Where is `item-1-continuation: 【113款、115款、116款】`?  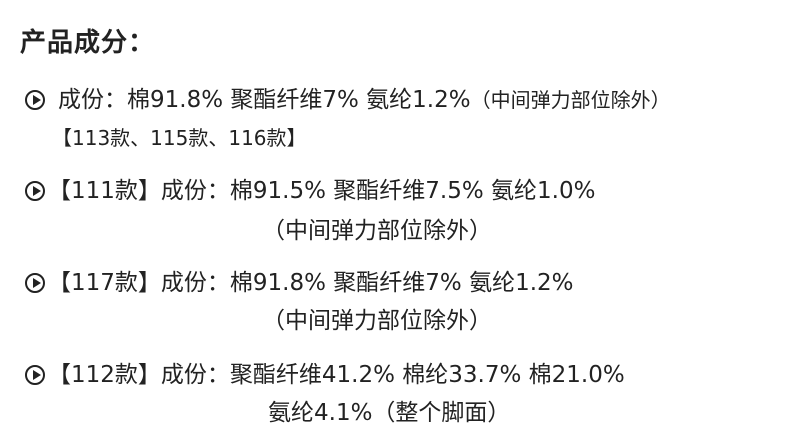
item-1-continuation: 【113款、115款、116款】 is located at coordinates (179, 138).